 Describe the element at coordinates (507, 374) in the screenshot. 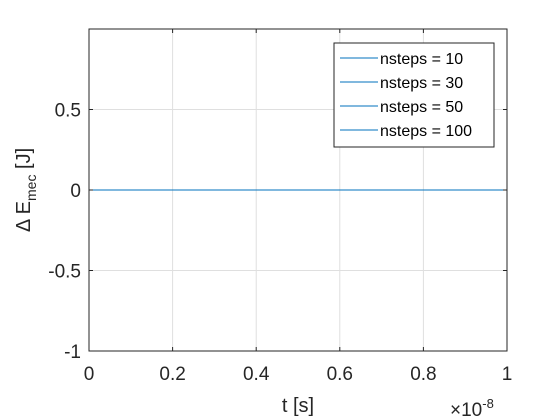

I see `x-tick-label: 1` at that location.